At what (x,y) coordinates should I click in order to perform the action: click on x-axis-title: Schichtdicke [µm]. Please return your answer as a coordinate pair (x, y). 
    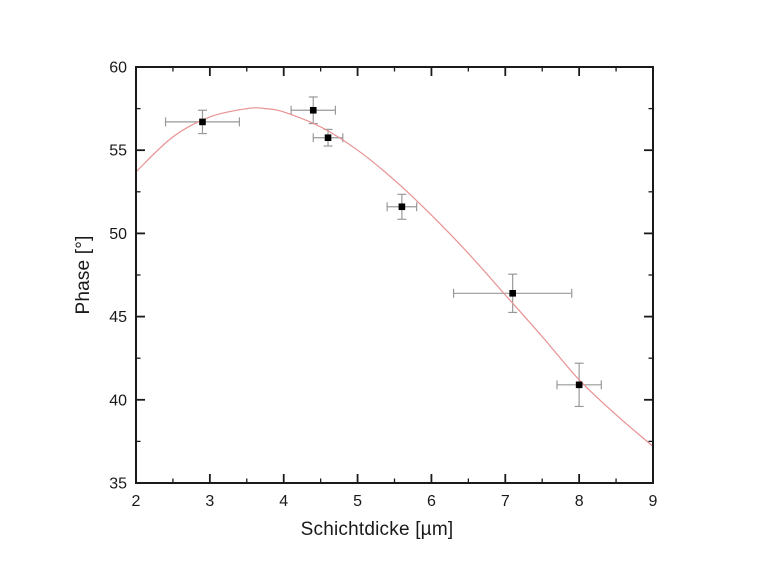
    Looking at the image, I should click on (377, 529).